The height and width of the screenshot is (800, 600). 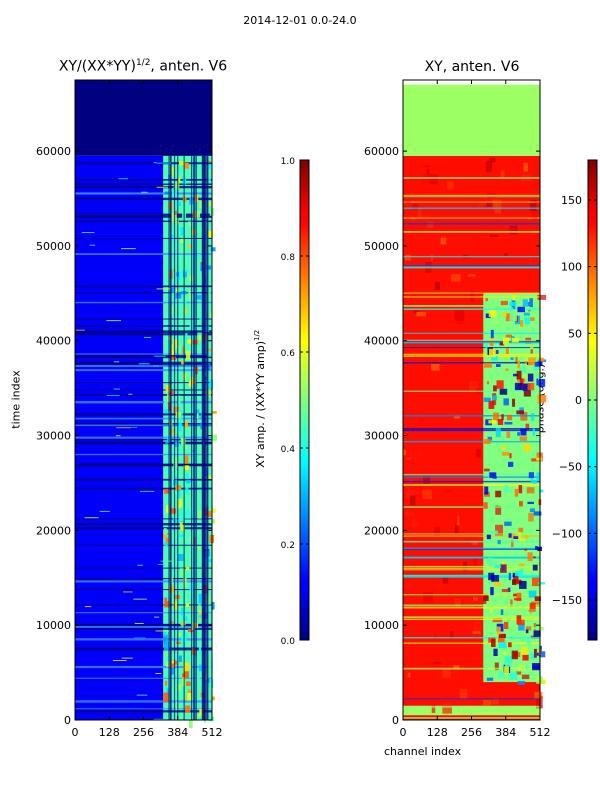 I want to click on colorbar-tick-label: 0.0, so click(x=288, y=642).